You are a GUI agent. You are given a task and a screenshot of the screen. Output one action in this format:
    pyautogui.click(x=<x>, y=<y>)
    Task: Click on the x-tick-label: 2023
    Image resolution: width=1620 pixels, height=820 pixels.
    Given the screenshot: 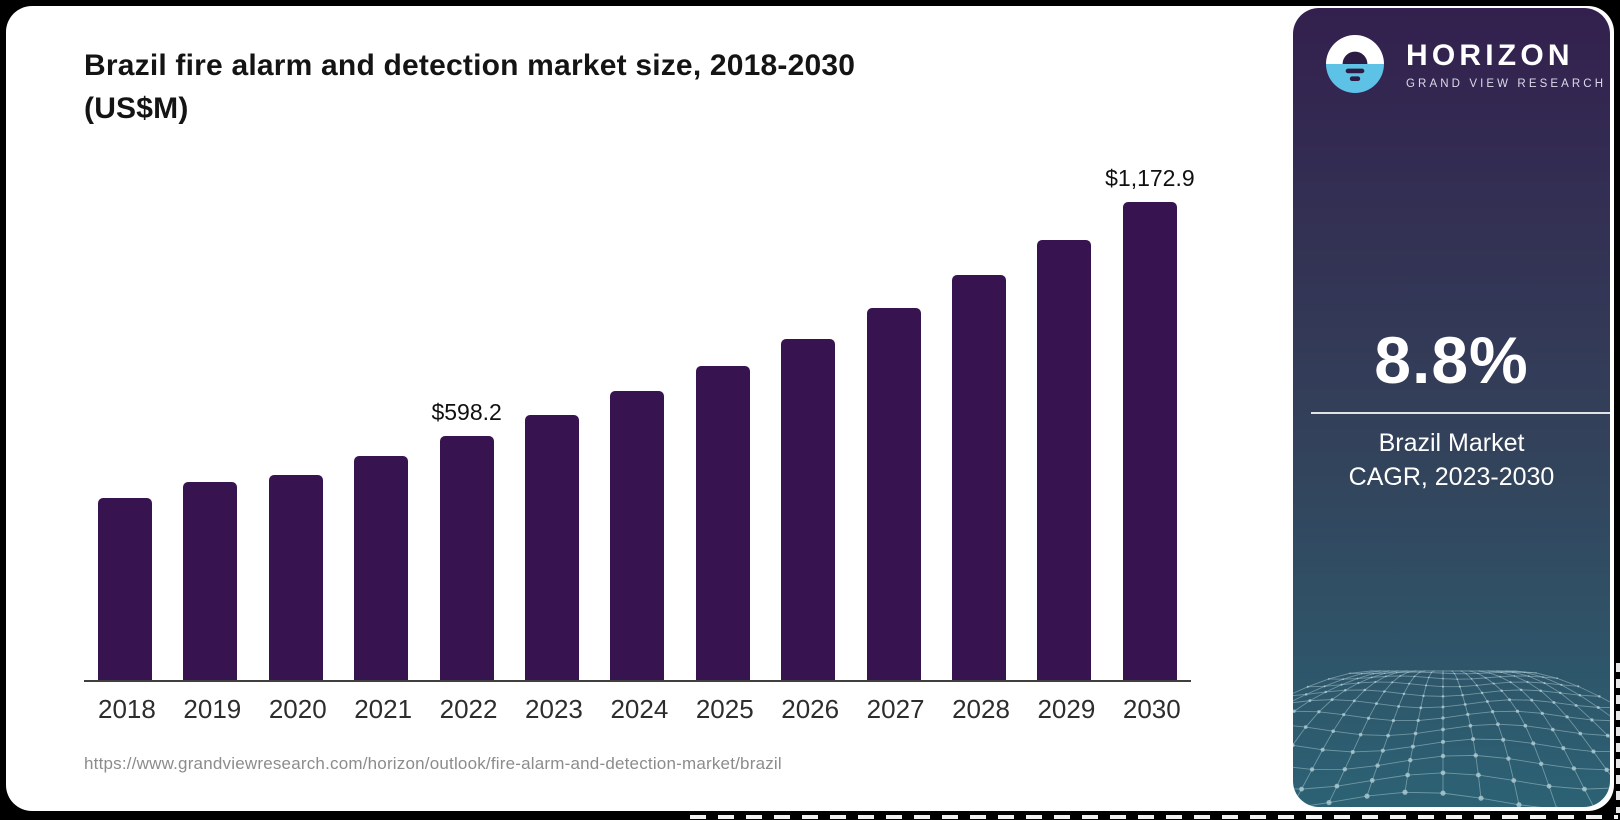 What is the action you would take?
    pyautogui.click(x=554, y=709)
    